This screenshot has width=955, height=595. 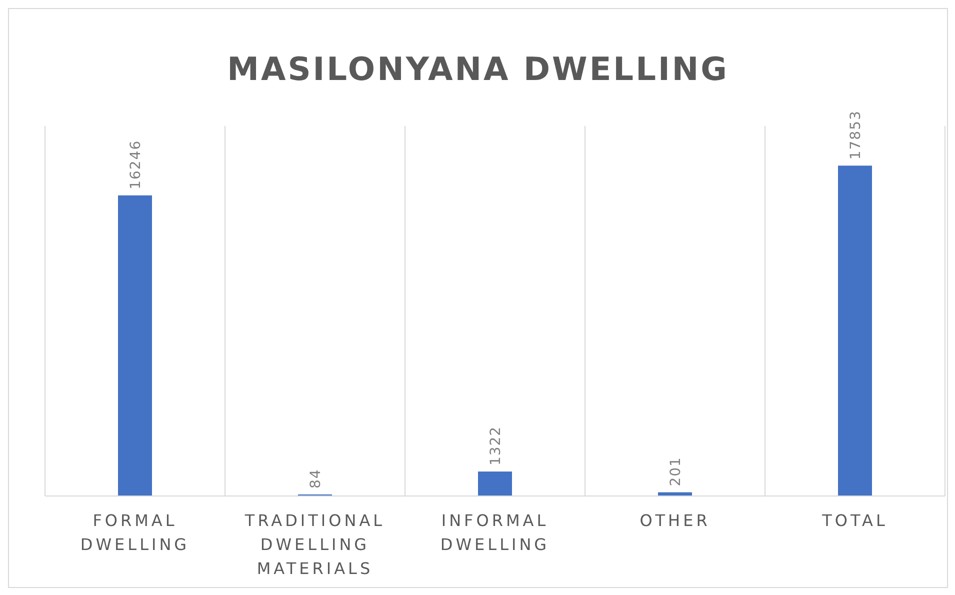 What do you see at coordinates (135, 532) in the screenshot?
I see `x-tick-label: FORMAL DWELLING` at bounding box center [135, 532].